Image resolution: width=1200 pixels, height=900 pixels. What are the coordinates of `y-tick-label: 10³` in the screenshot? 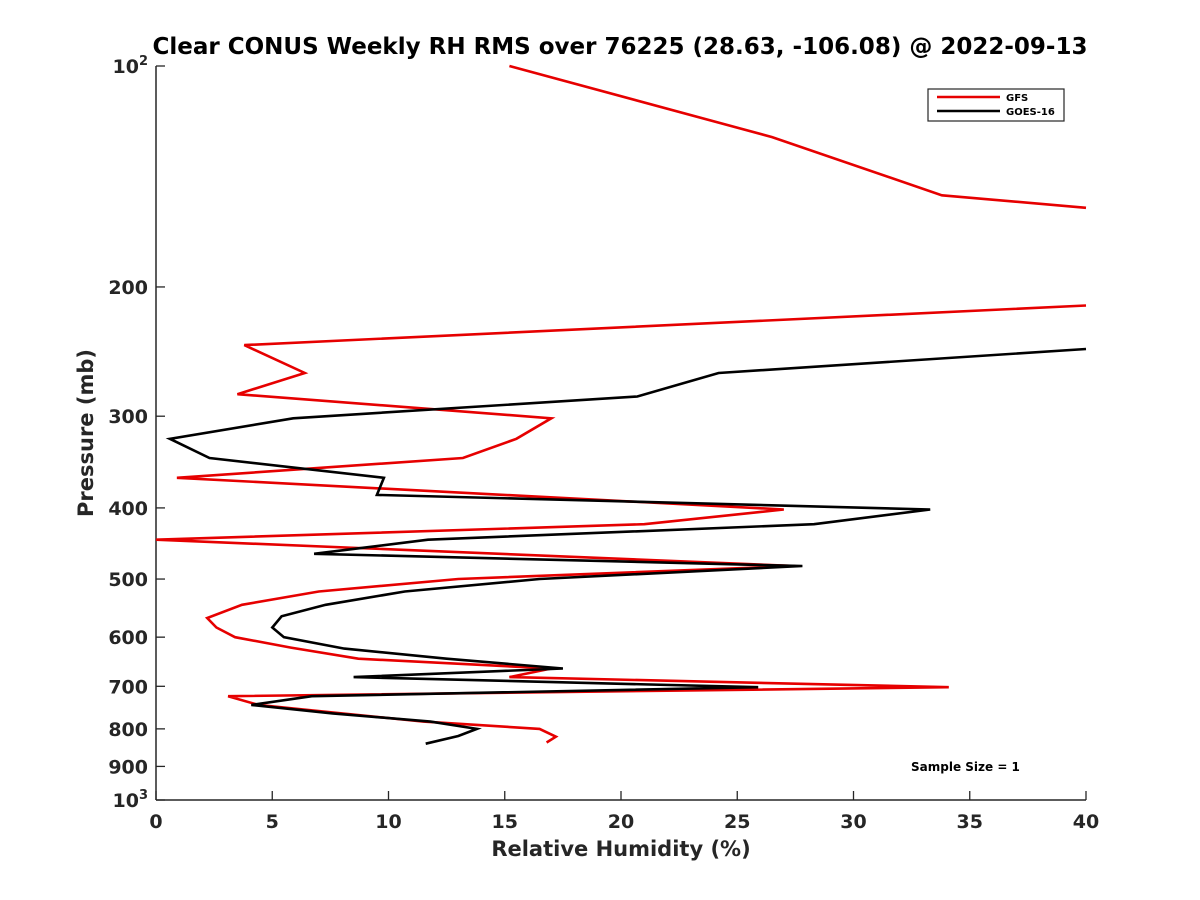 It's located at (131, 800).